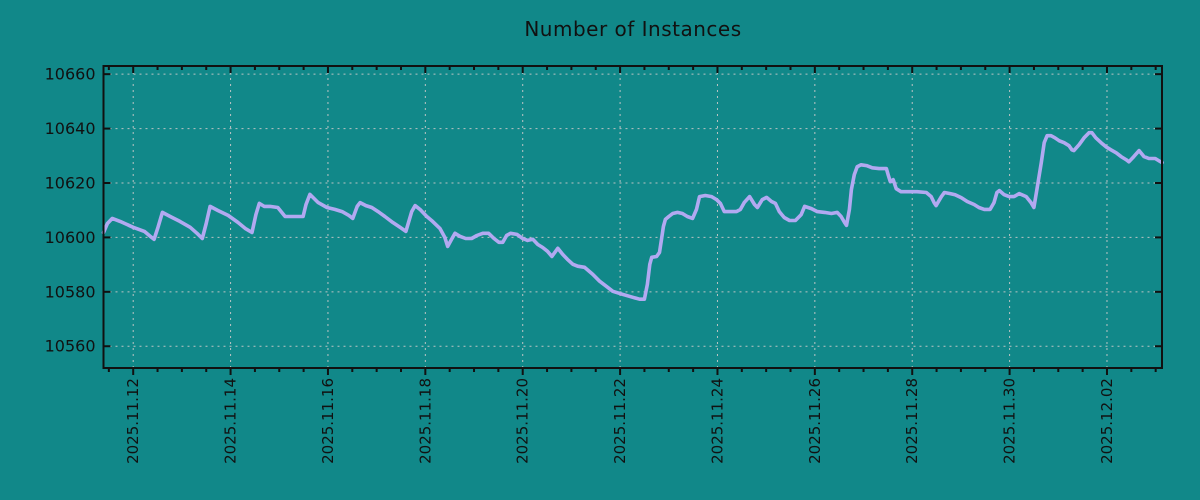  I want to click on x-tick-label: 2025.11.26, so click(815, 421).